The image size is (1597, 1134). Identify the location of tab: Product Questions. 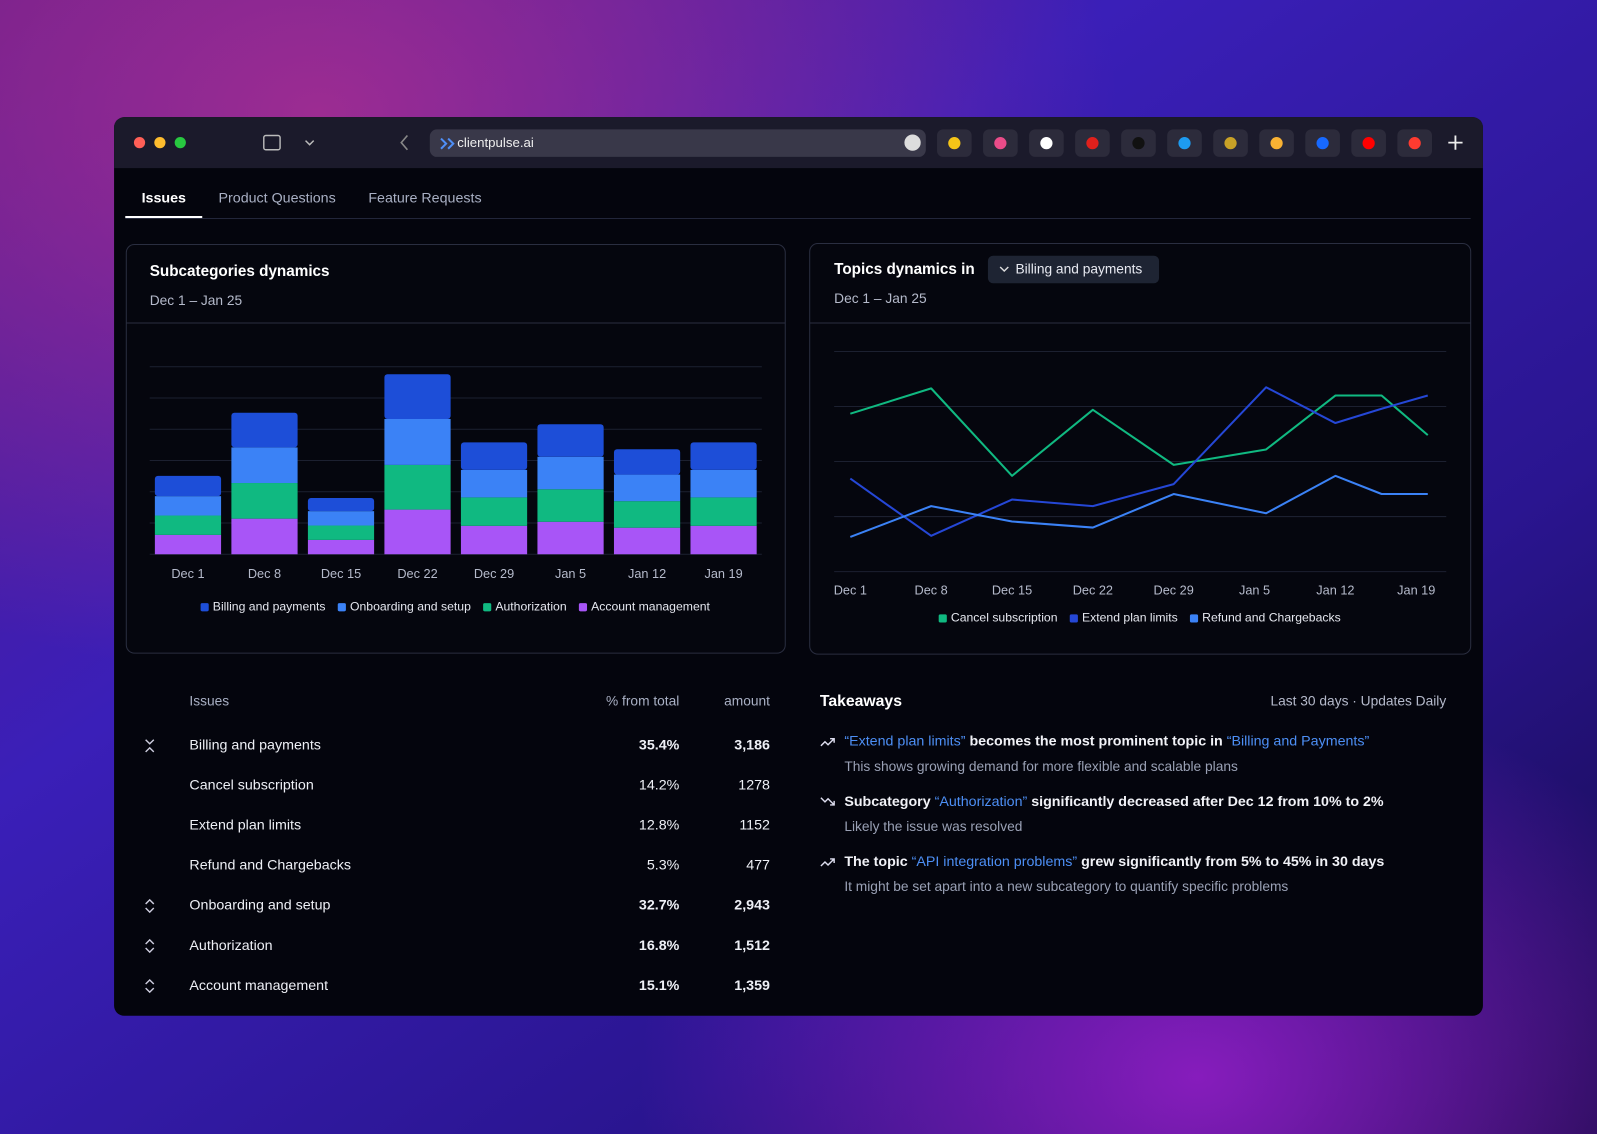
(277, 198).